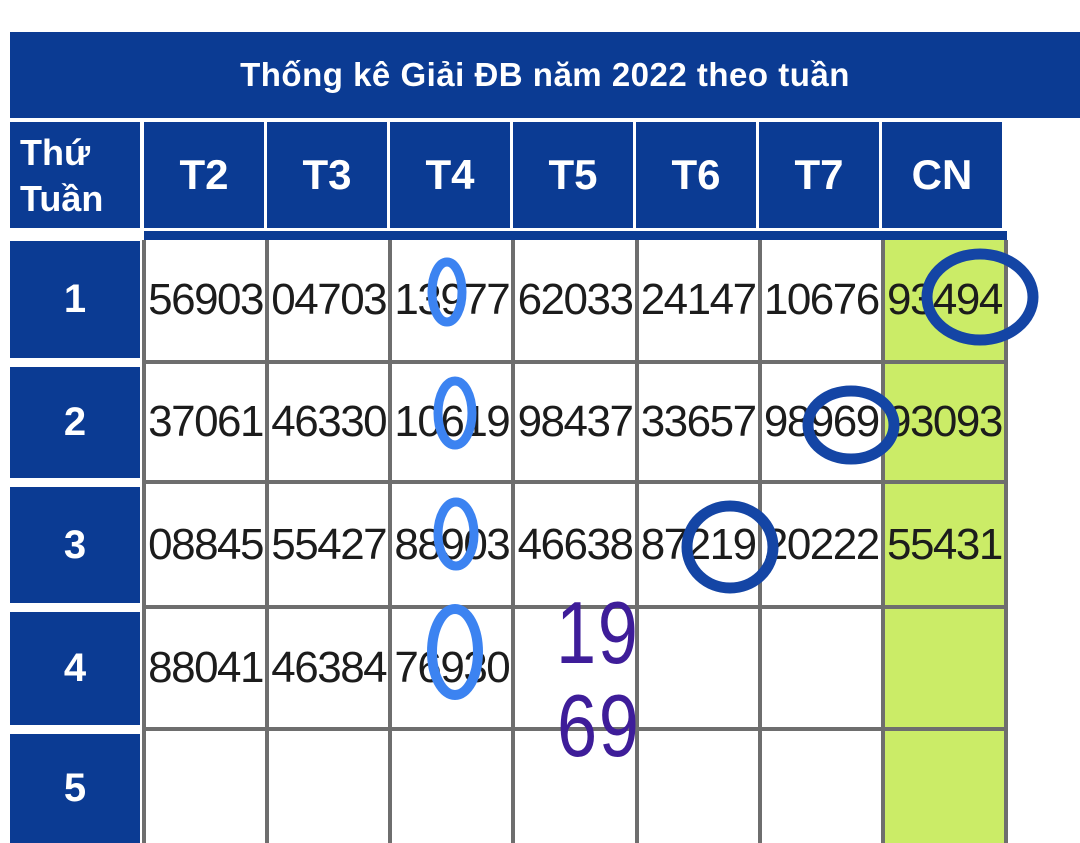 The width and height of the screenshot is (1080, 843). What do you see at coordinates (450, 175) in the screenshot?
I see `column-header-t4: T4` at bounding box center [450, 175].